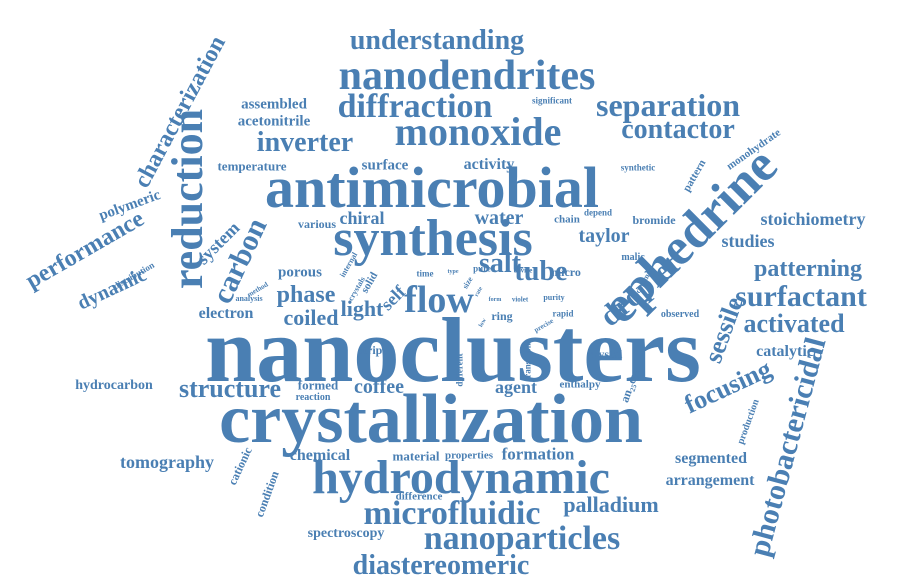  Describe the element at coordinates (638, 167) in the screenshot. I see `word-synthetic: synthetic` at that location.